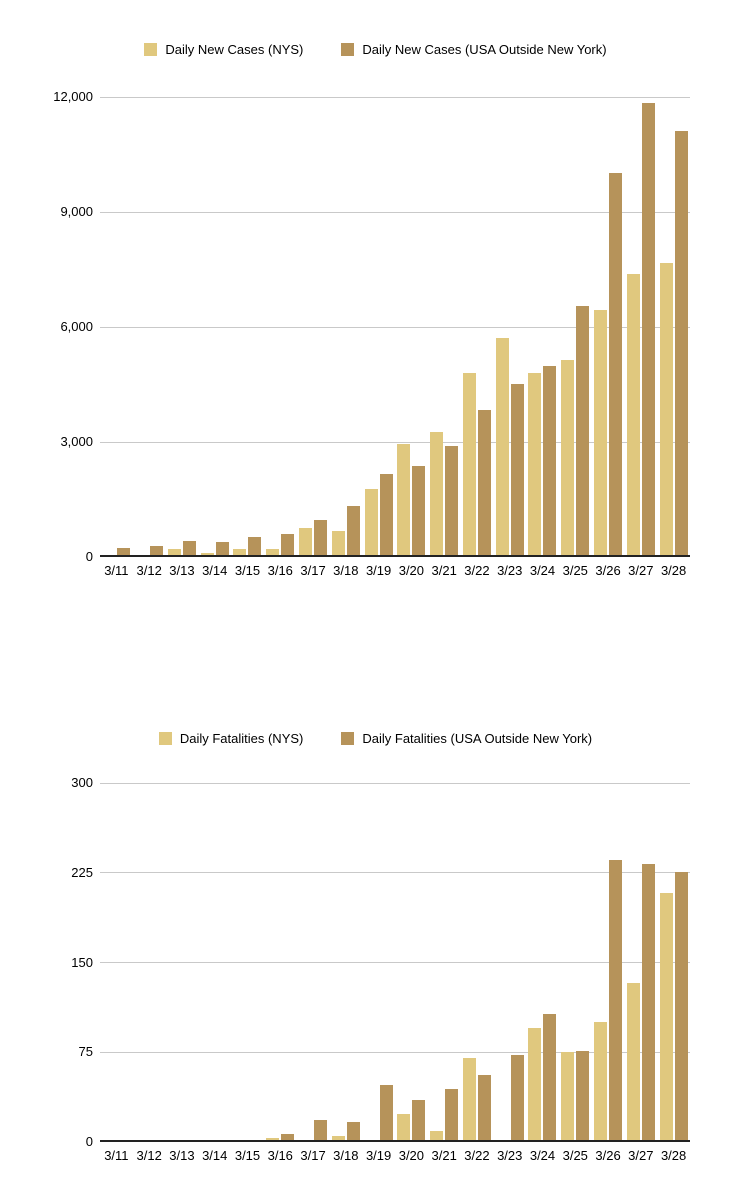  What do you see at coordinates (73, 96) in the screenshot?
I see `y-axis-label: 12,000` at bounding box center [73, 96].